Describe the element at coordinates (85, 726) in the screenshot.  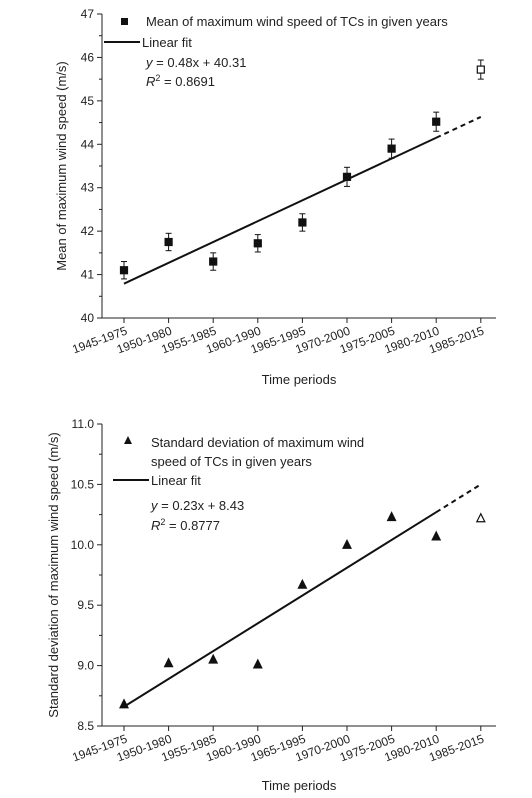
I see `y-tick-label: 8.5` at that location.